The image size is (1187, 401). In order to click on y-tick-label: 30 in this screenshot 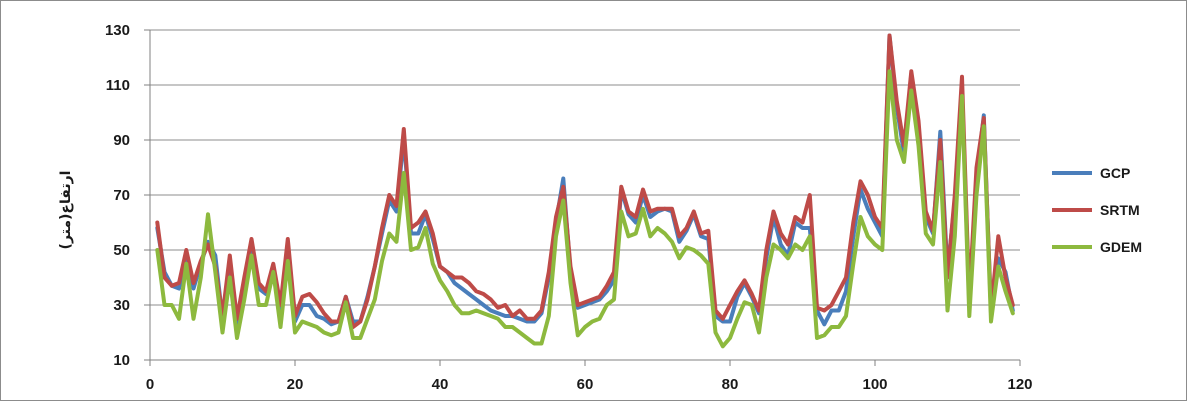, I will do `click(121, 305)`.